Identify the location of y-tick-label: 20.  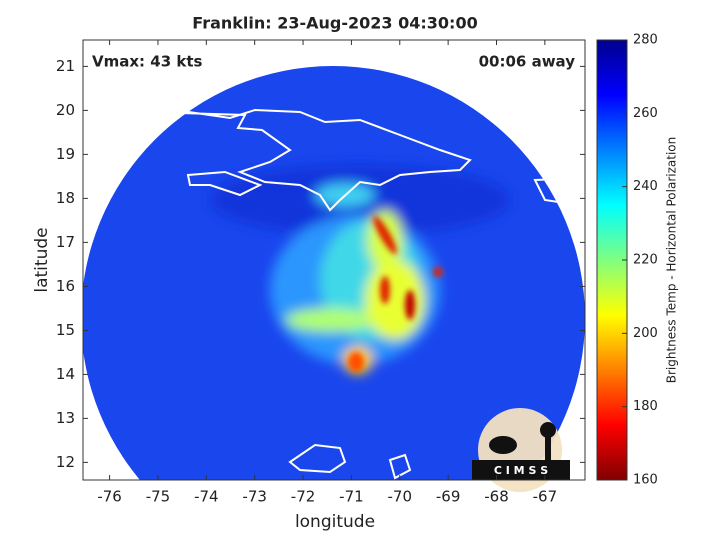
(65, 110).